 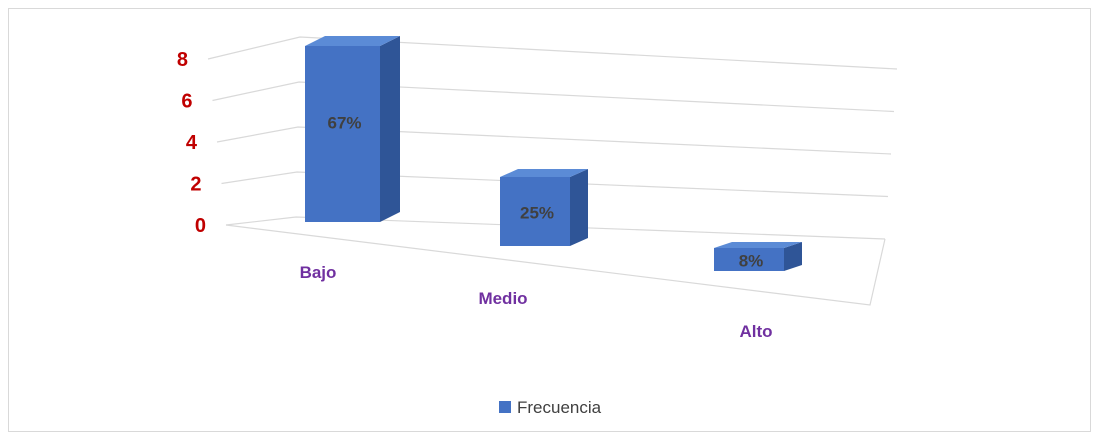 I want to click on x-category-bajo: Bajo, so click(x=318, y=272).